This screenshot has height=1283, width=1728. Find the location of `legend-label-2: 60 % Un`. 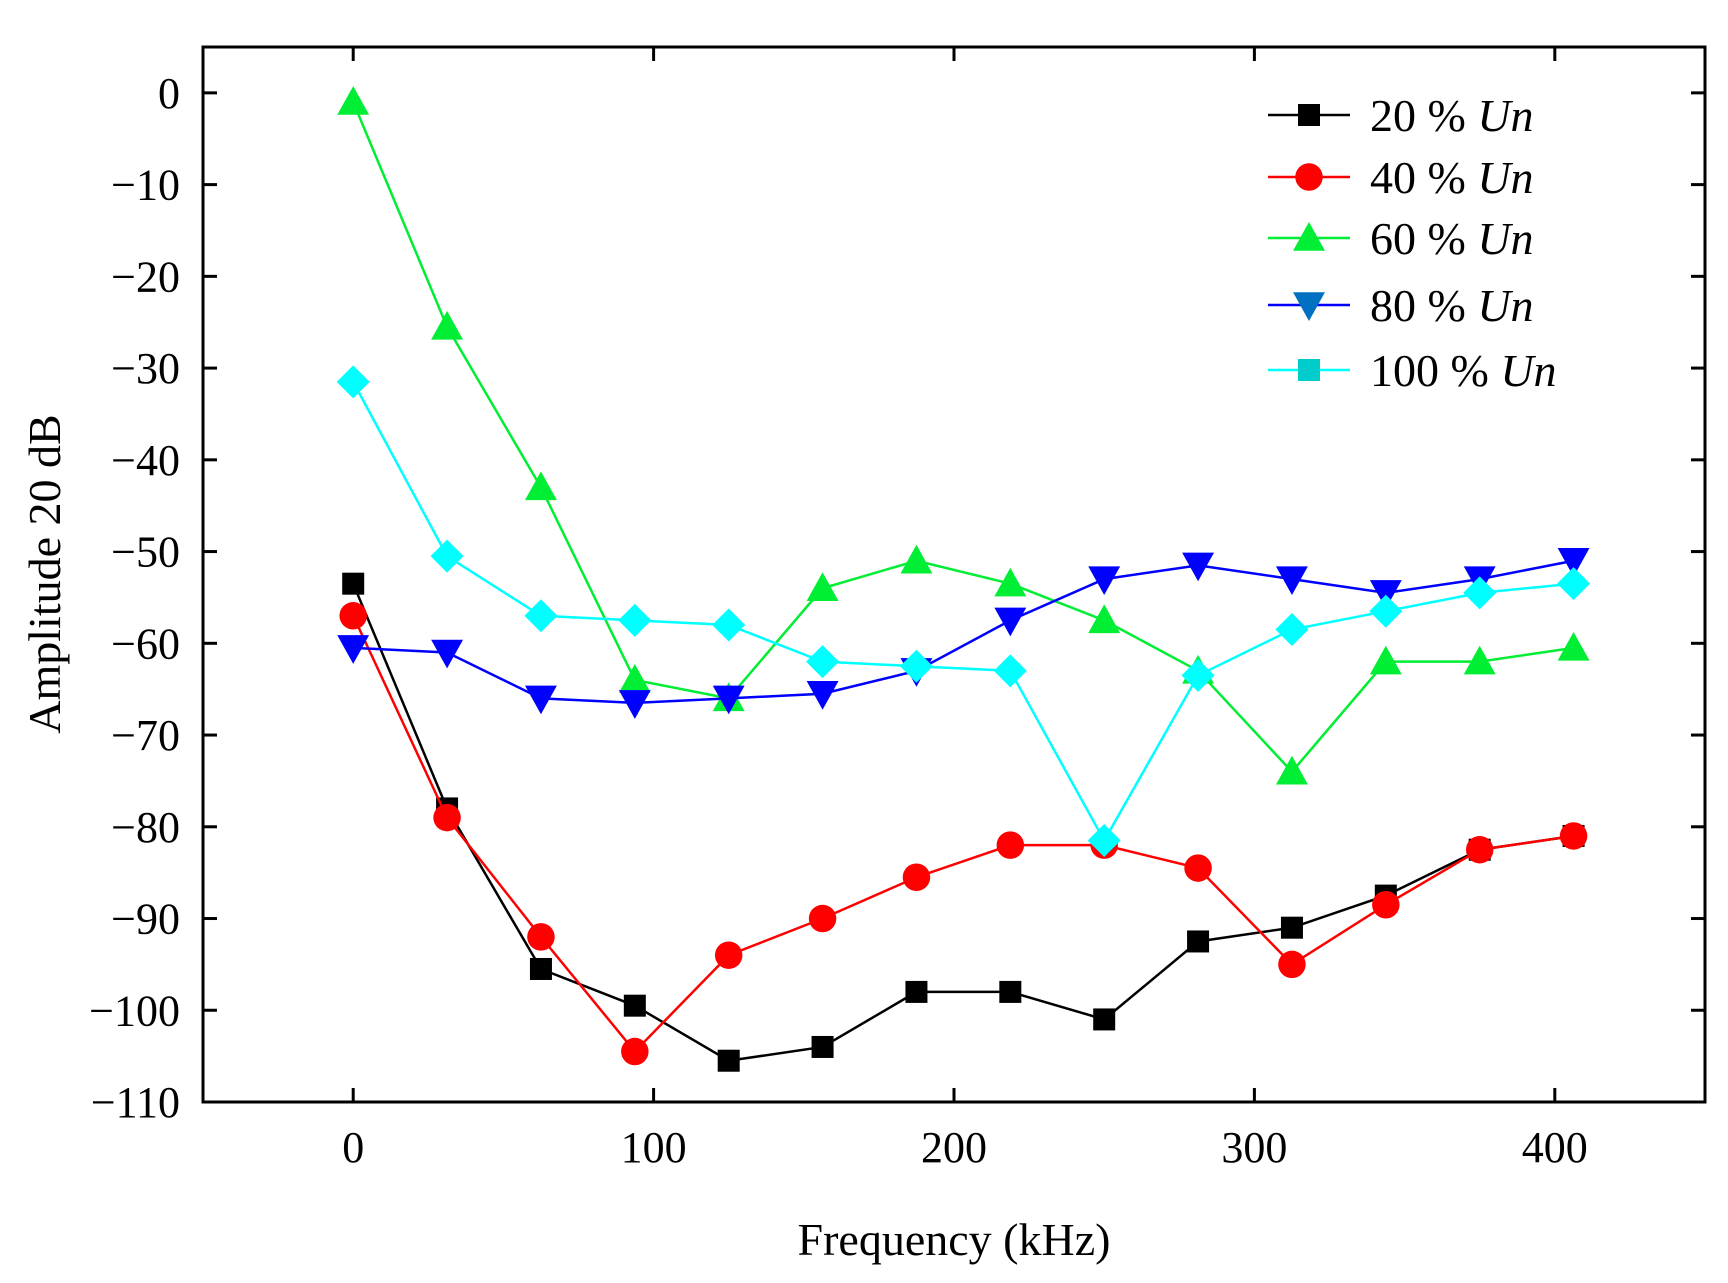

legend-label-2: 60 % Un is located at coordinates (1452, 238).